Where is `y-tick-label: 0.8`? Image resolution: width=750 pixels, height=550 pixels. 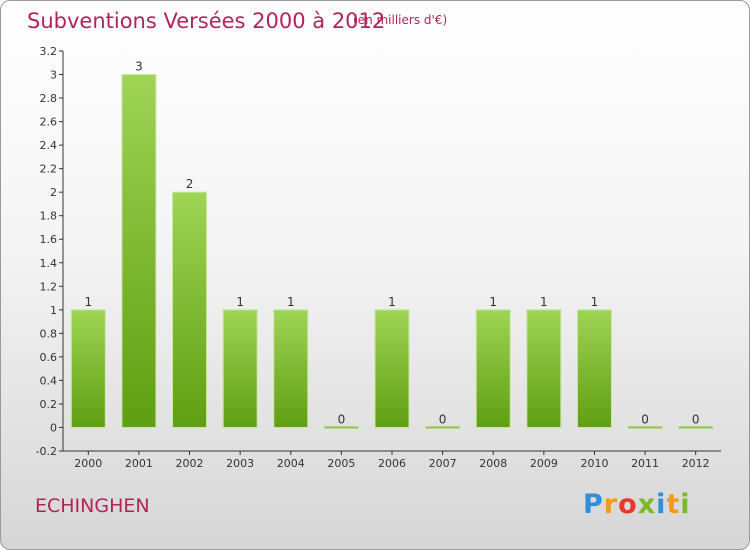 y-tick-label: 0.8 is located at coordinates (49, 333).